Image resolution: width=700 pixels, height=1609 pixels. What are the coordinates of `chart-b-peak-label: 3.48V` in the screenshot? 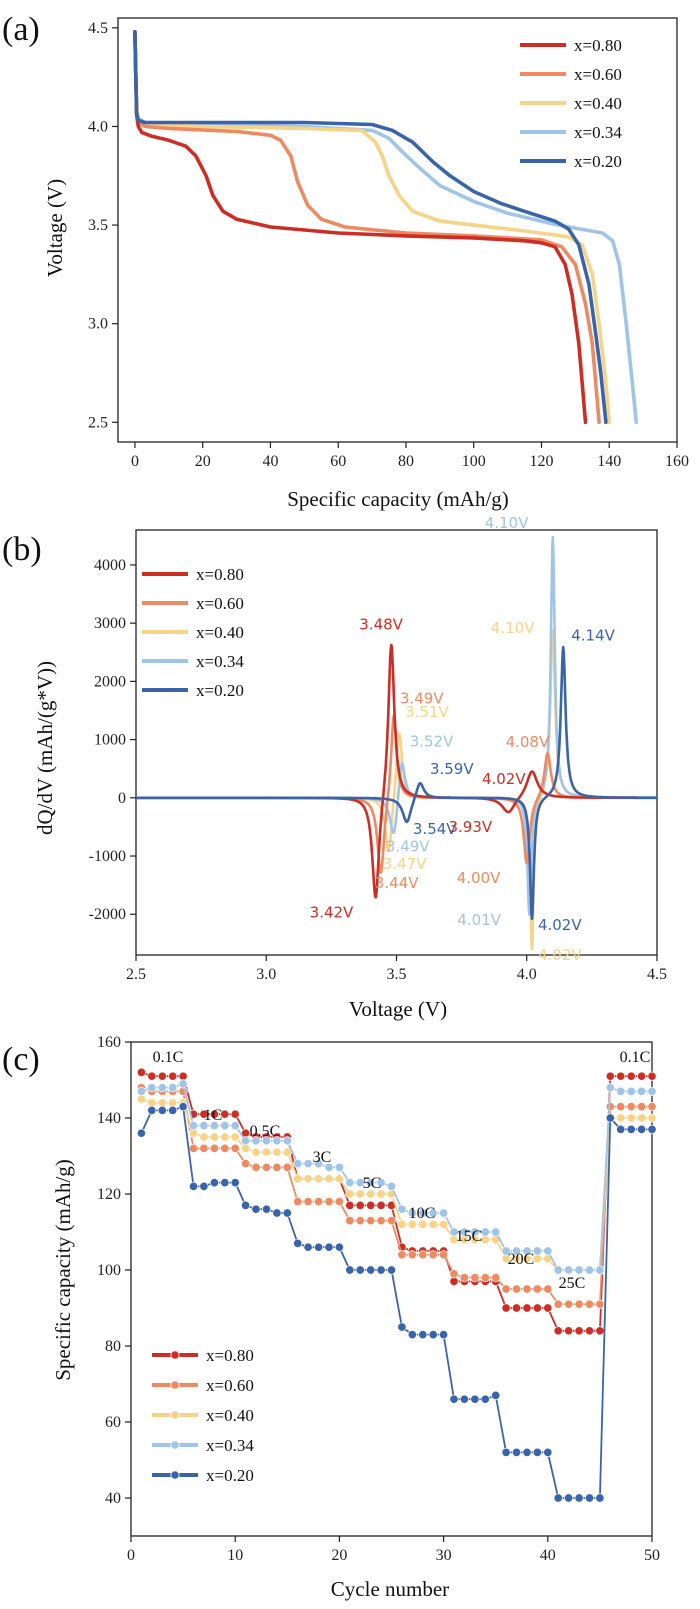 It's located at (381, 625).